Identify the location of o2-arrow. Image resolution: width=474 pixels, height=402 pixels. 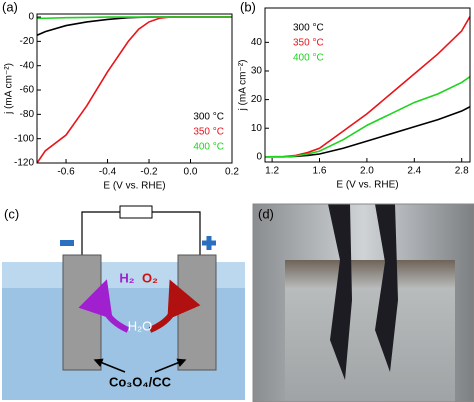
(174, 306).